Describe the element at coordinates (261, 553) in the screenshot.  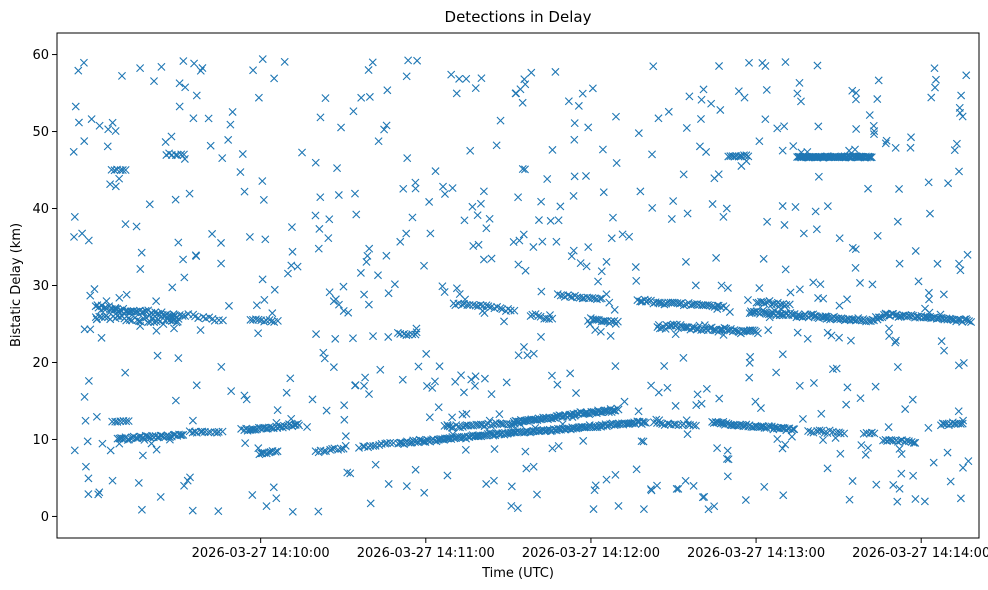
I see `x-tick-label: 2026-03-27 14:10:00` at that location.